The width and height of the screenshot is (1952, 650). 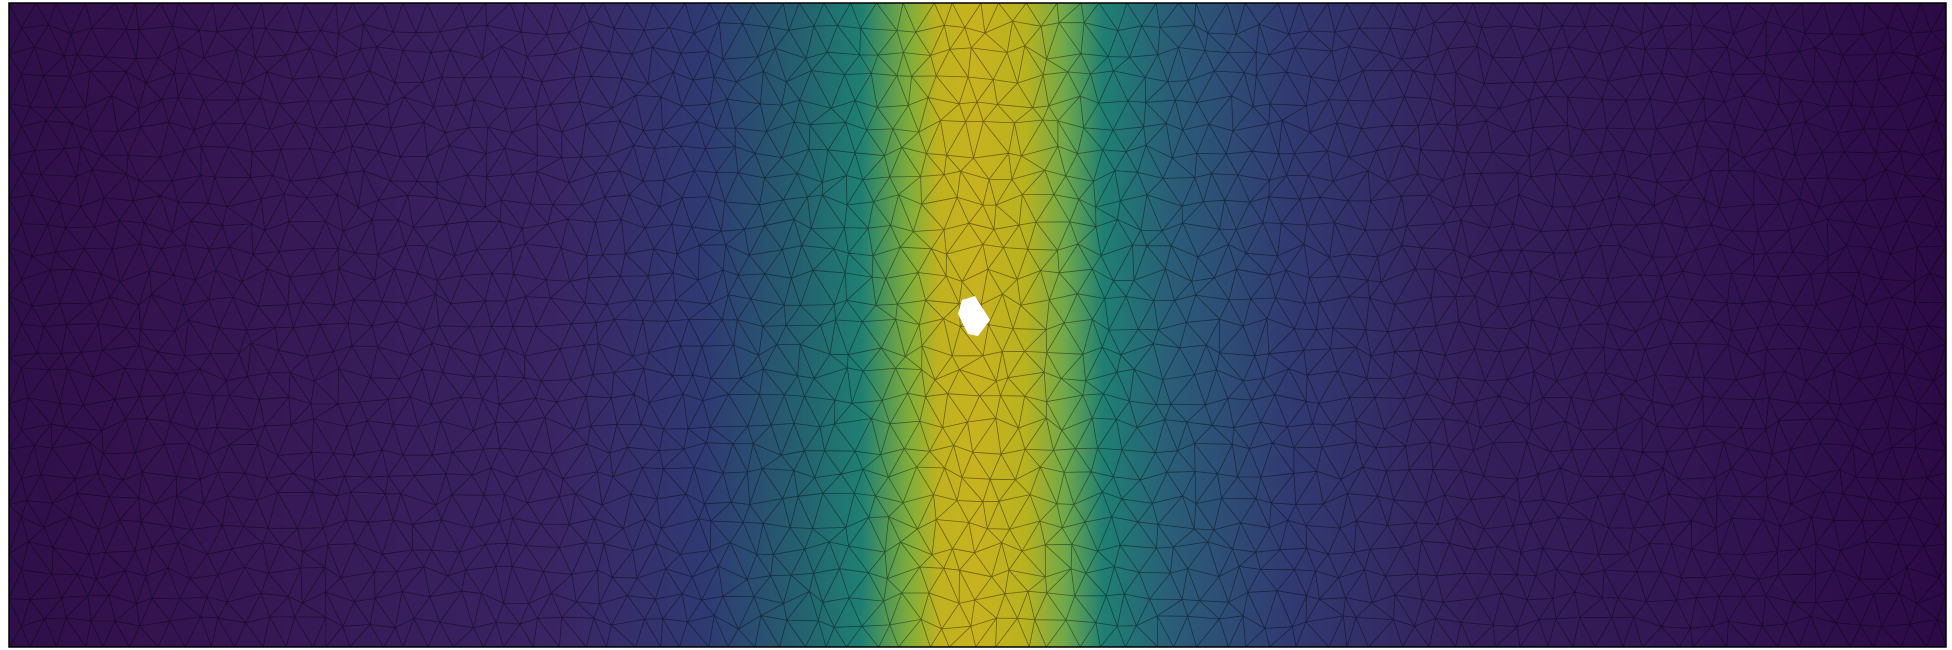 I want to click on mesh-hole, so click(x=974, y=316).